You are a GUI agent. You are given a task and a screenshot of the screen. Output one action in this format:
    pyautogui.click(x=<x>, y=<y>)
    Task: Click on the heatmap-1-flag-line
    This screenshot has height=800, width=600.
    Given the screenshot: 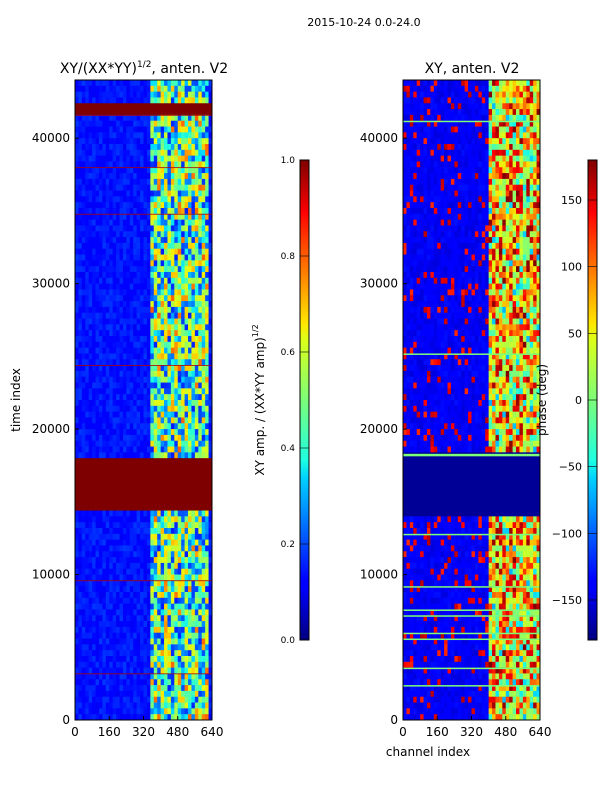 What is the action you would take?
    pyautogui.click(x=143, y=365)
    